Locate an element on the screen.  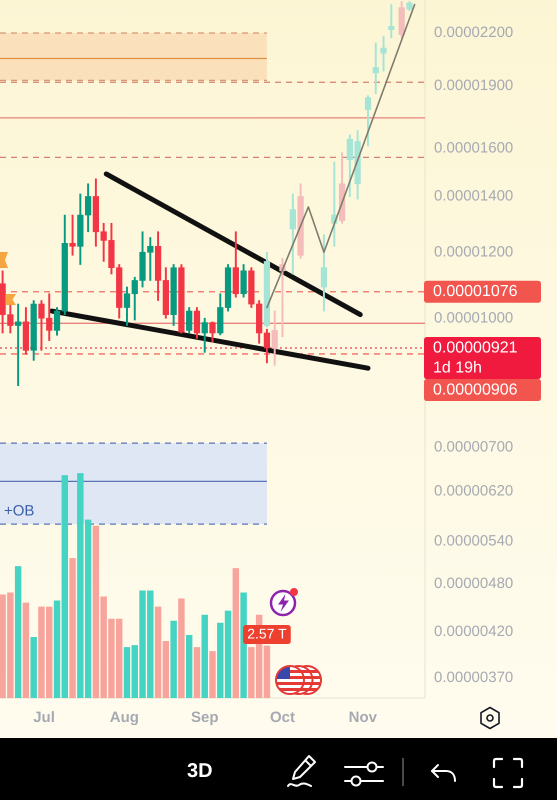
text: 1d 19h is located at coordinates (457, 367).